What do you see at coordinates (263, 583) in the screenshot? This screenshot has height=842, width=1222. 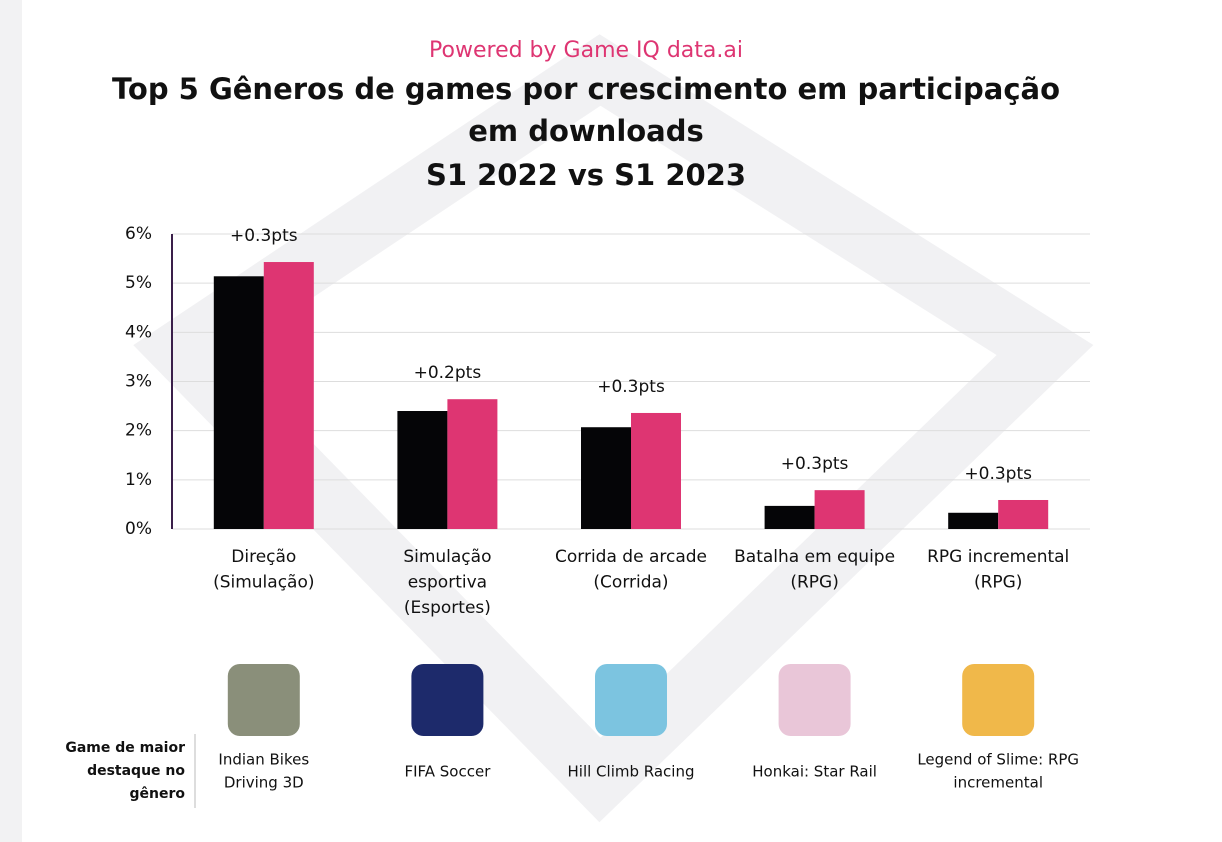 I see `x-tick-label: (Simulação)` at bounding box center [263, 583].